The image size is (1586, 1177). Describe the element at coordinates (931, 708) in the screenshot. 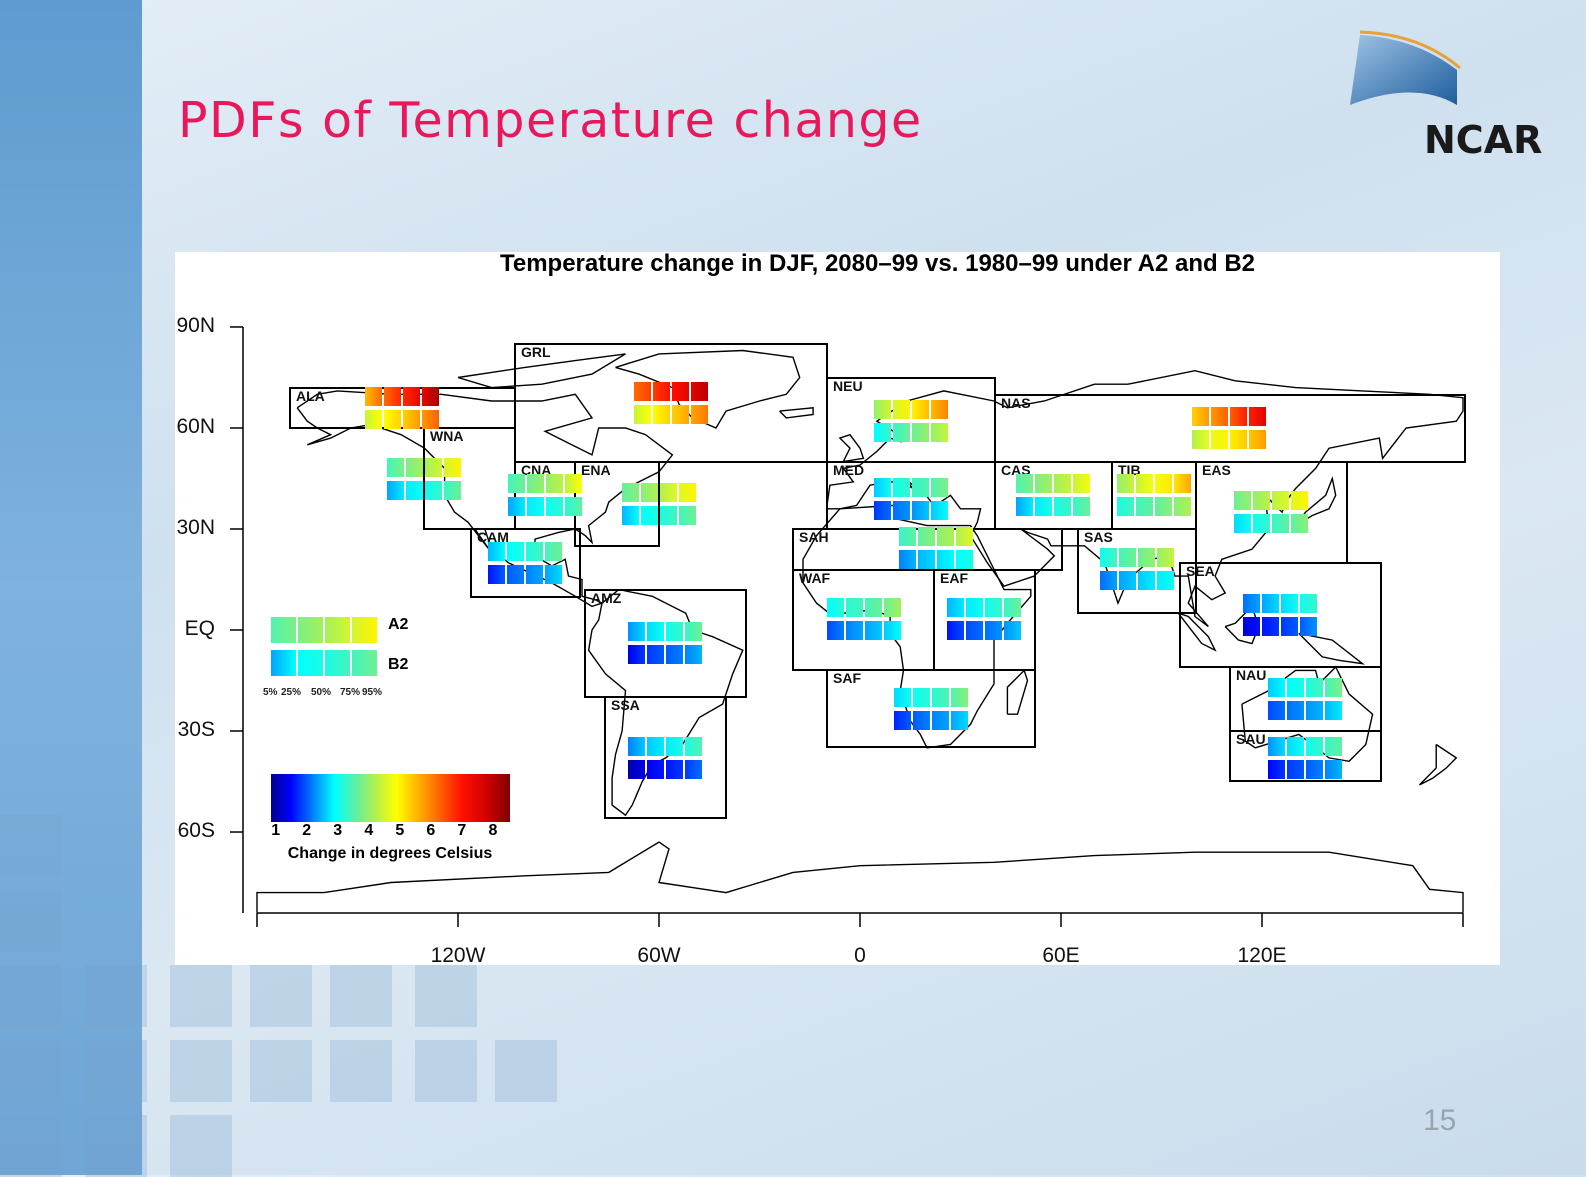

I see `region-box-saf` at that location.